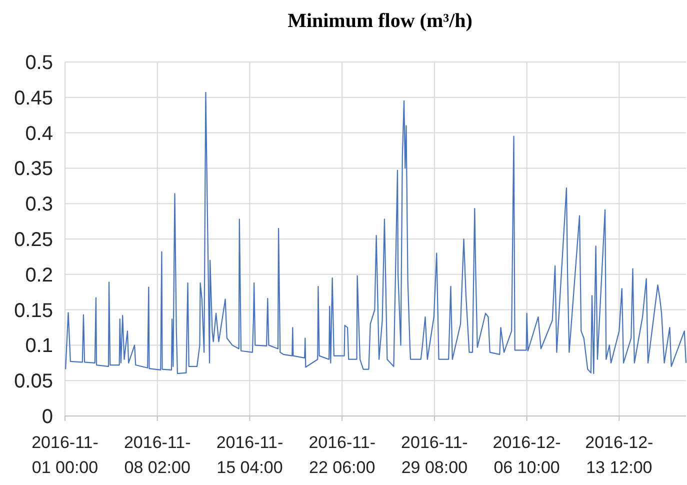  I want to click on y-tick-label: 0.3, so click(39, 205).